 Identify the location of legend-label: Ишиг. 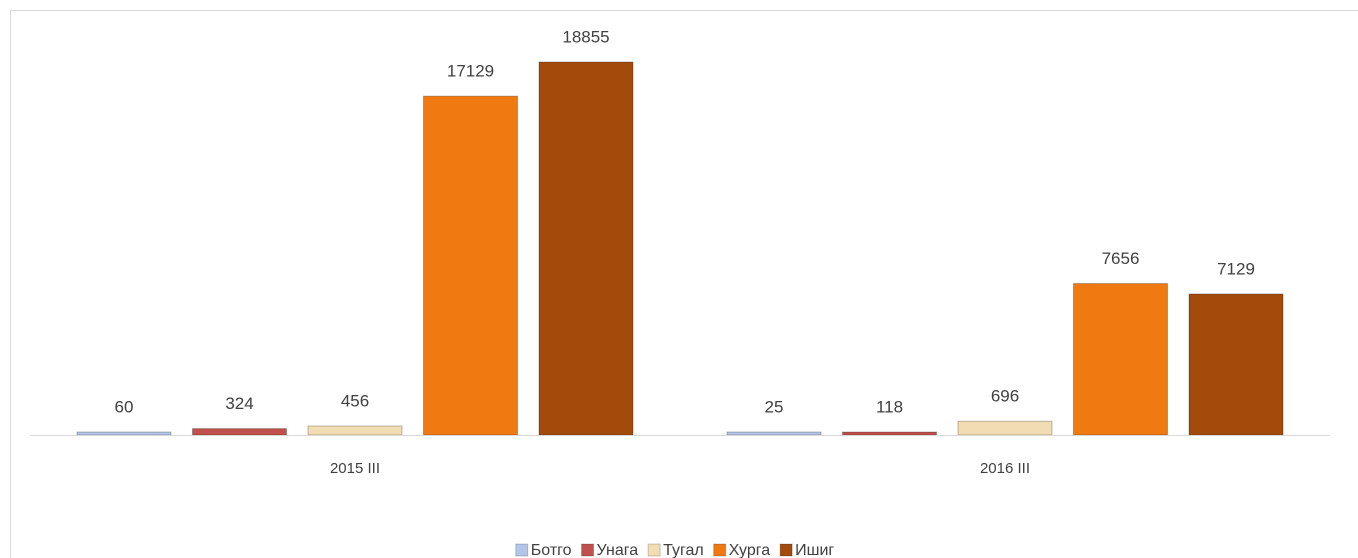
(814, 550).